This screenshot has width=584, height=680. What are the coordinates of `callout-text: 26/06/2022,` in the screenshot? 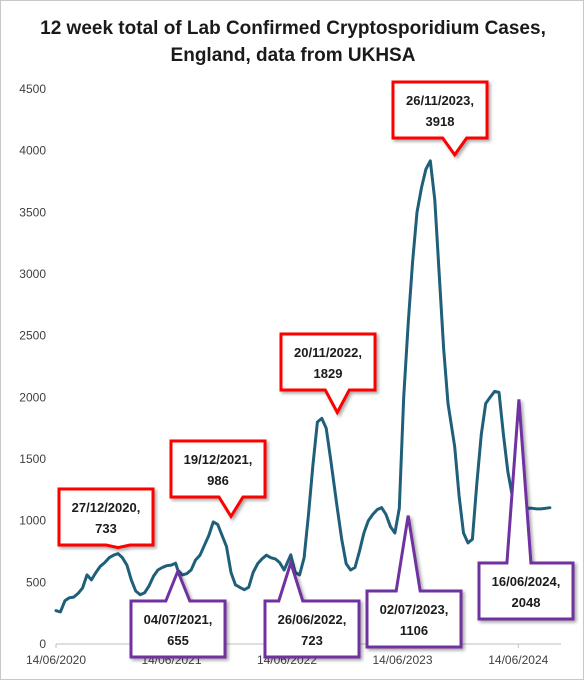 It's located at (312, 619).